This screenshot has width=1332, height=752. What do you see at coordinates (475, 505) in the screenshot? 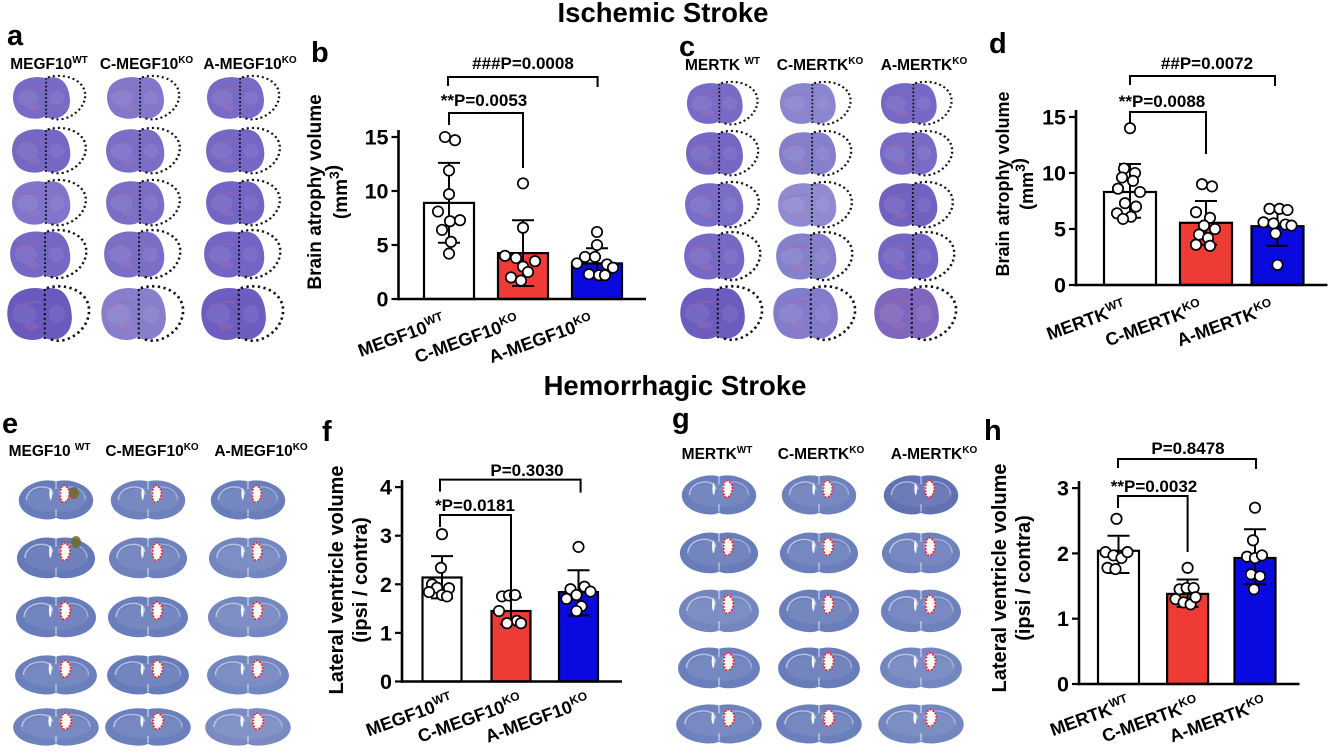
I see `svg-text: *P=0.0181` at bounding box center [475, 505].